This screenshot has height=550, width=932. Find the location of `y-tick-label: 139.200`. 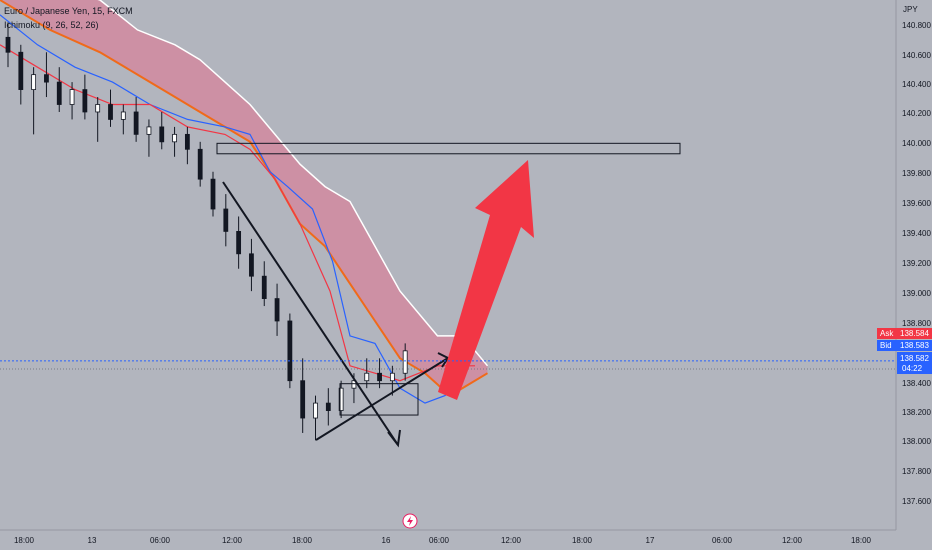

y-tick-label: 139.200 is located at coordinates (916, 263).